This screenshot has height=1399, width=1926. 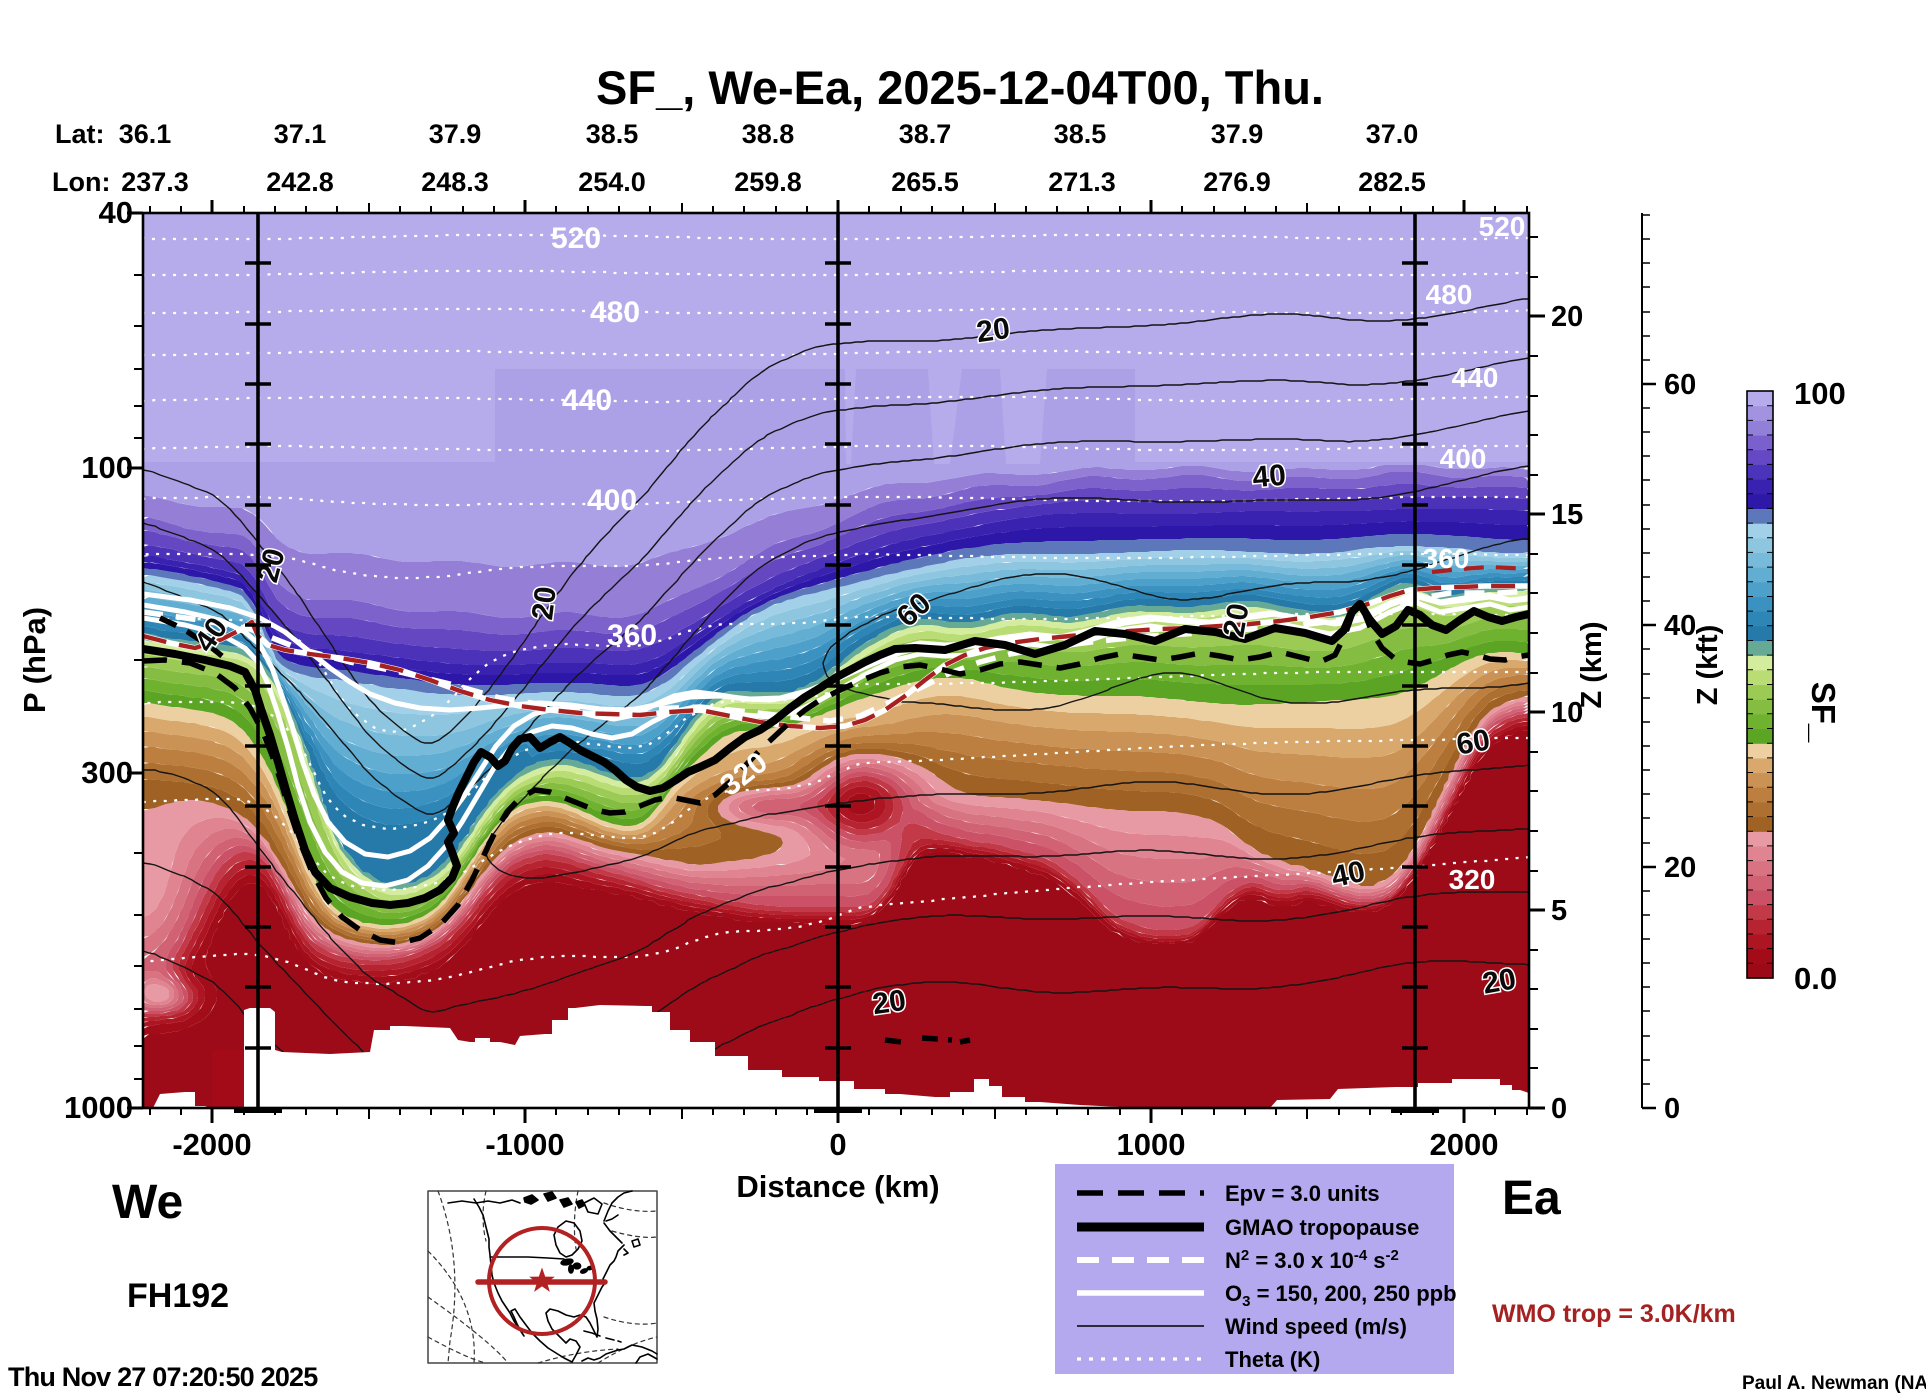 What do you see at coordinates (925, 182) in the screenshot?
I see `svg-text: 265.5` at bounding box center [925, 182].